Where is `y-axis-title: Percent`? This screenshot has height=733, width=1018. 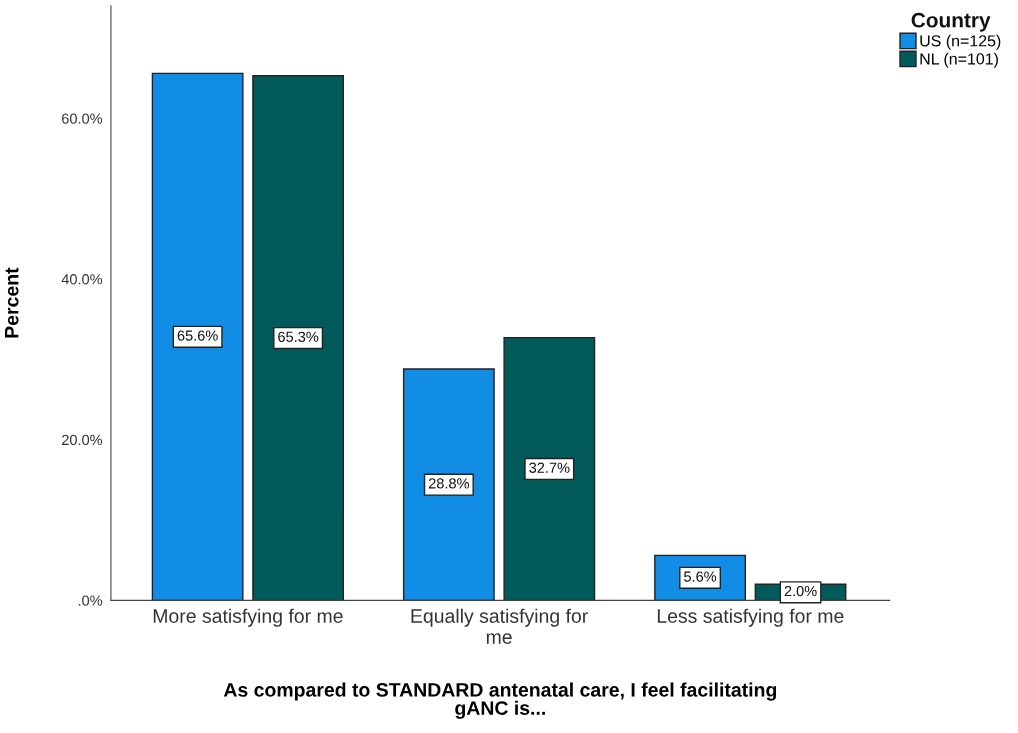
y-axis-title: Percent is located at coordinates (11, 302).